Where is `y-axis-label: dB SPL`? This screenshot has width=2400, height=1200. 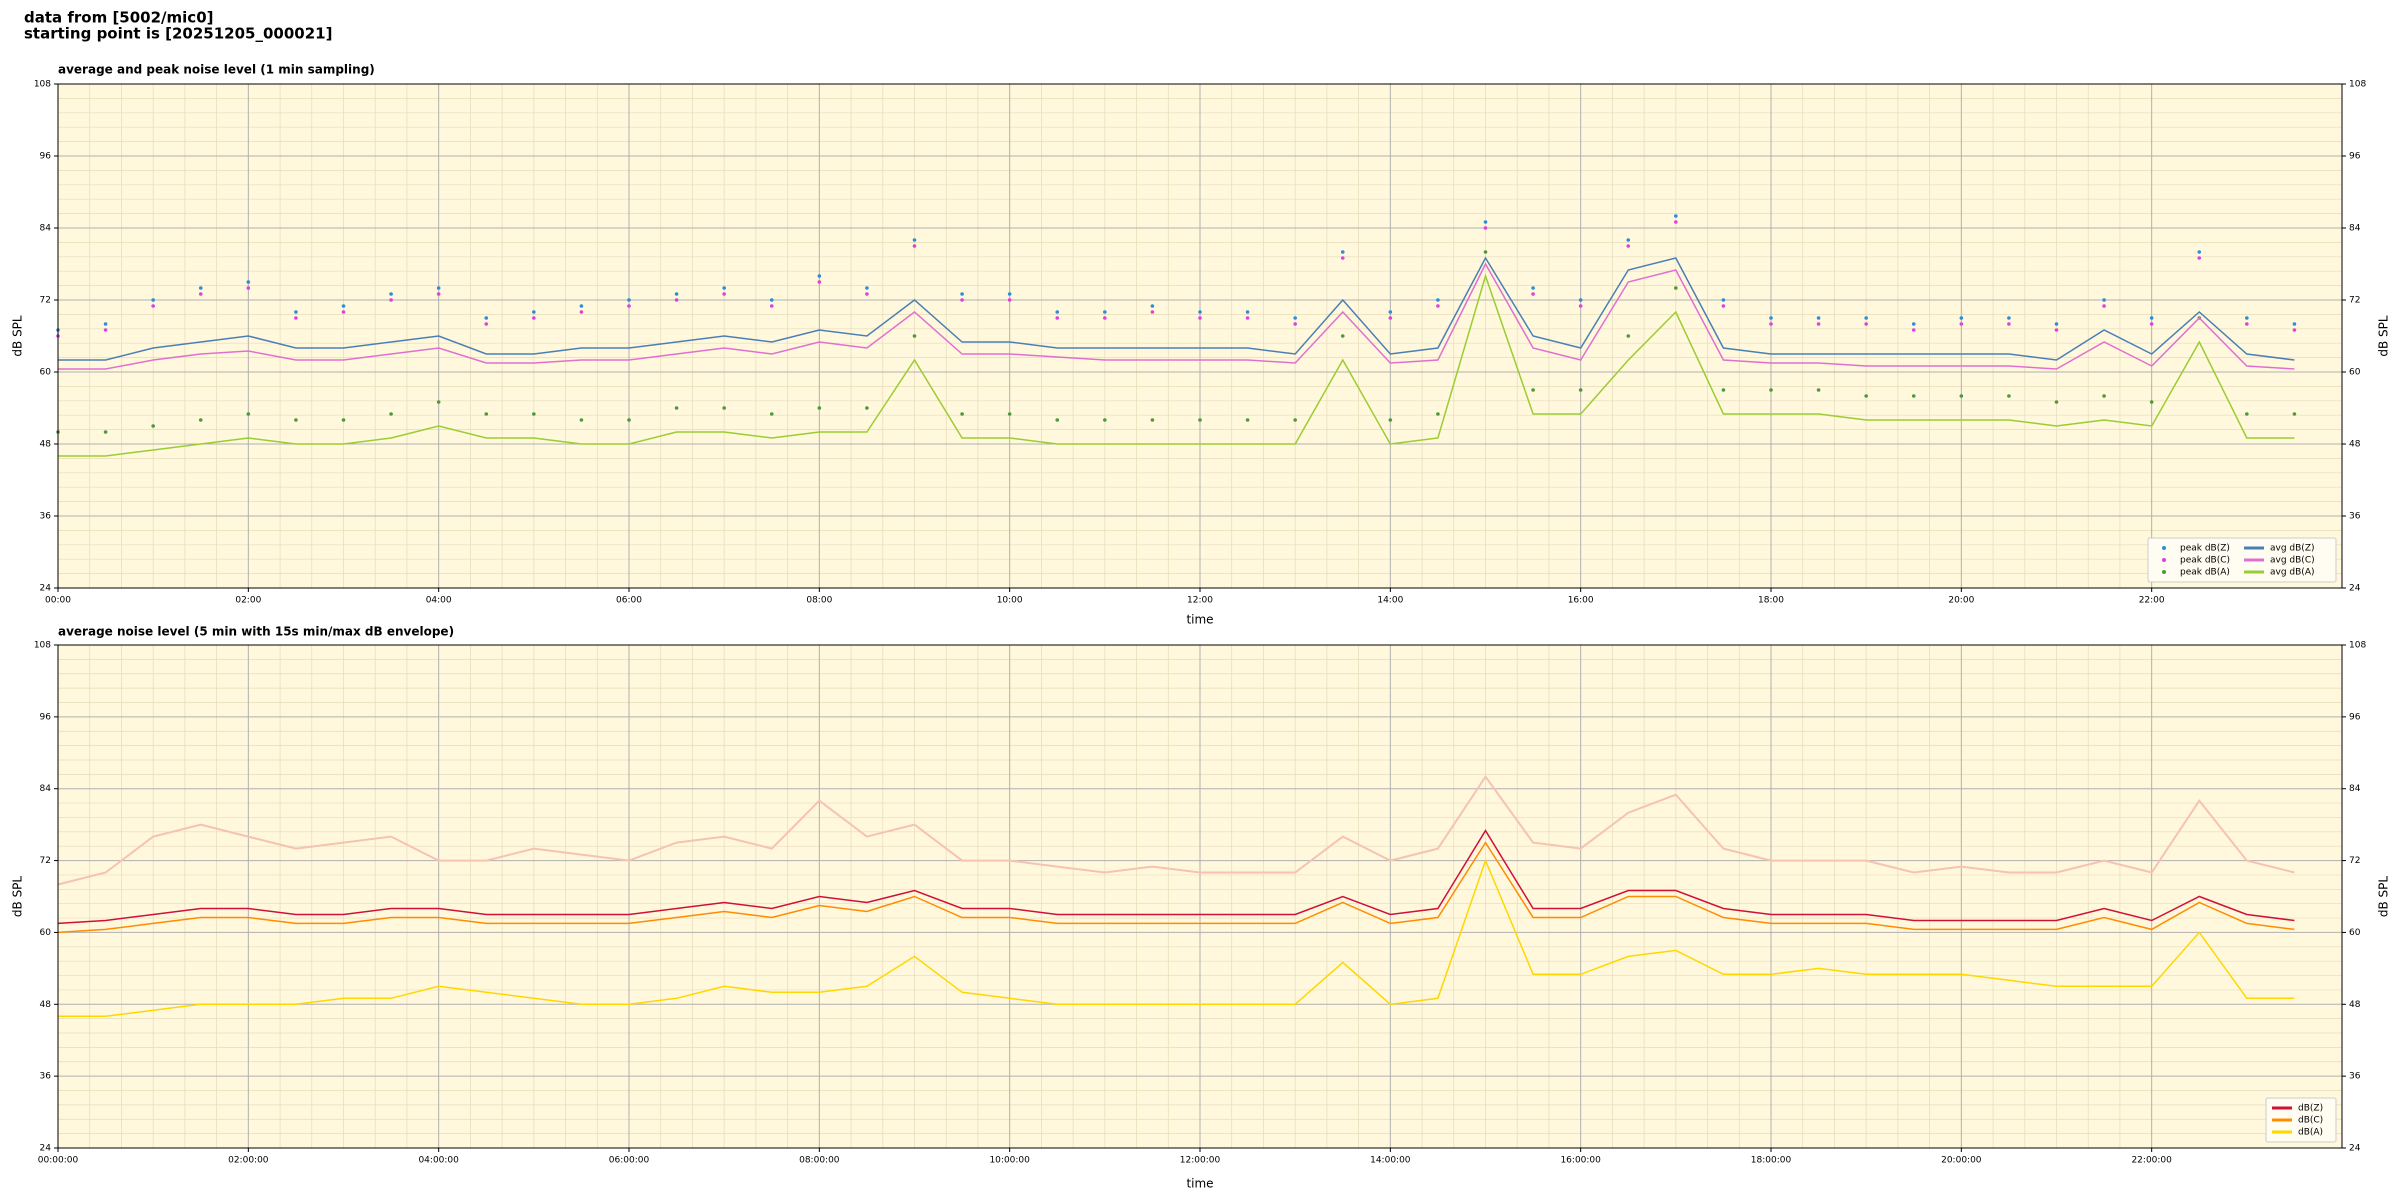
y-axis-label: dB SPL is located at coordinates (2384, 897).